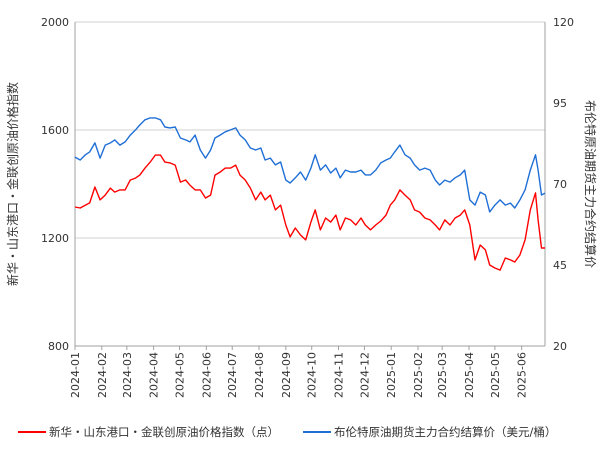 The height and width of the screenshot is (457, 604). What do you see at coordinates (127, 375) in the screenshot?
I see `x-tick-label: 2024-03` at bounding box center [127, 375].